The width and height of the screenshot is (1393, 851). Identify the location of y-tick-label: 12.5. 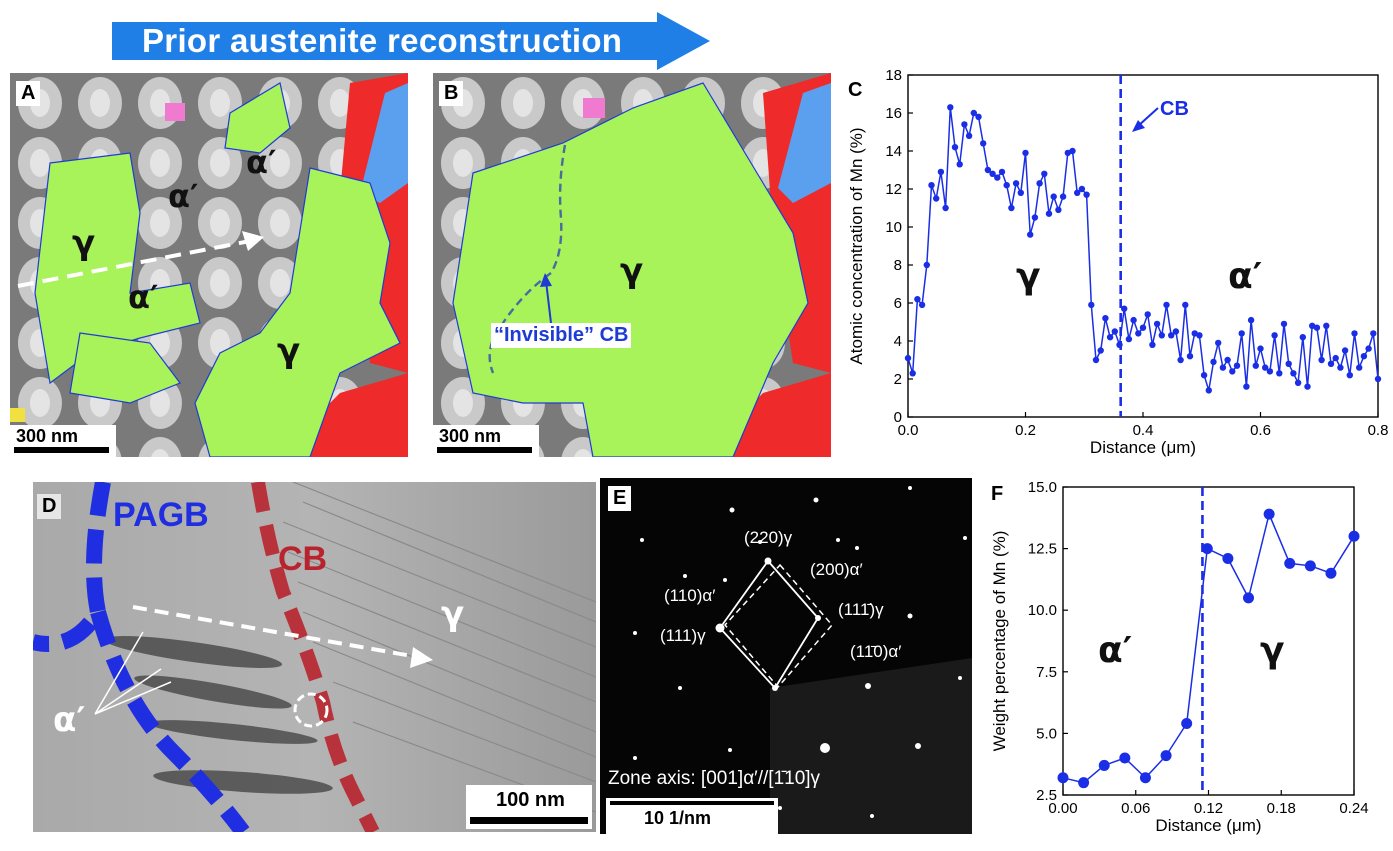
(1042, 549).